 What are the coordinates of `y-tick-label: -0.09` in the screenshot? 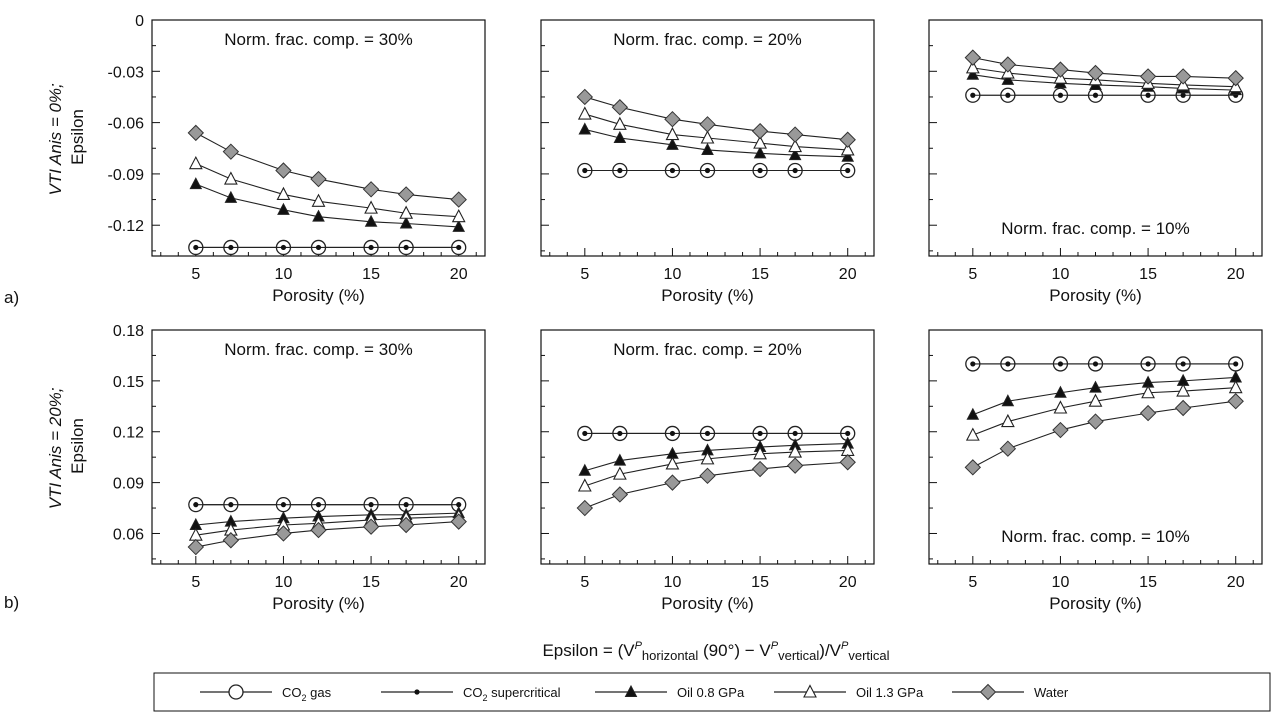 It's located at (126, 175).